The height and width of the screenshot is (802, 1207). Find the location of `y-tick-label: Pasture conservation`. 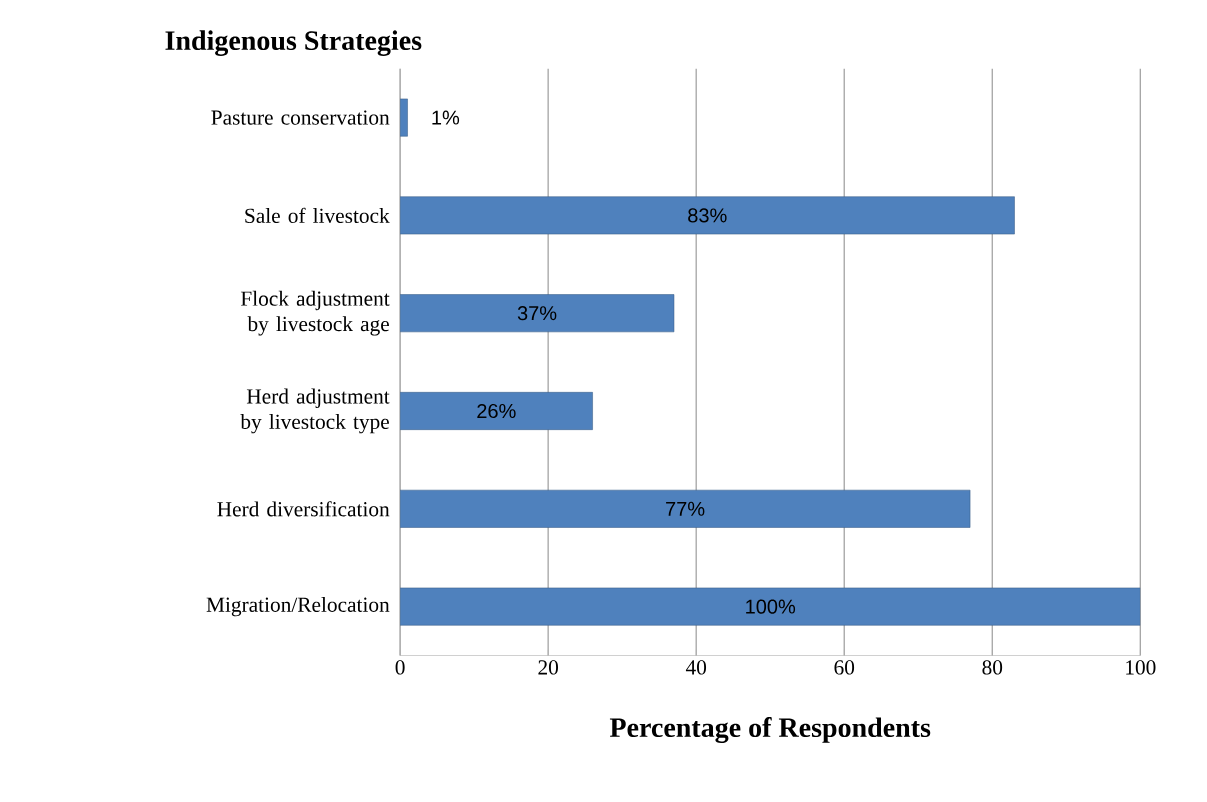

y-tick-label: Pasture conservation is located at coordinates (300, 117).